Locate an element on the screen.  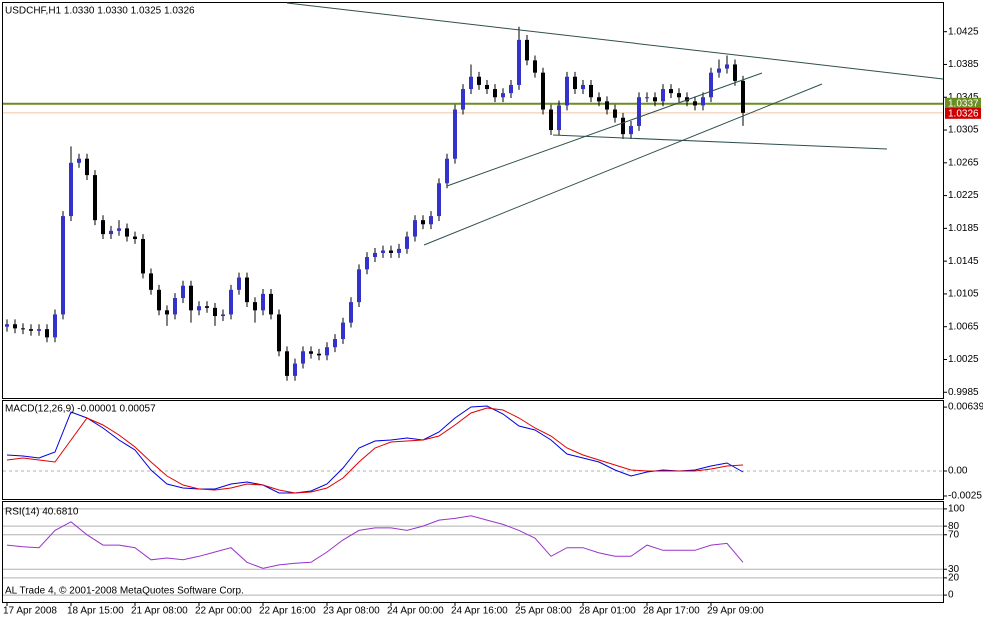
bid-label: 1.0326 is located at coordinates (963, 113).